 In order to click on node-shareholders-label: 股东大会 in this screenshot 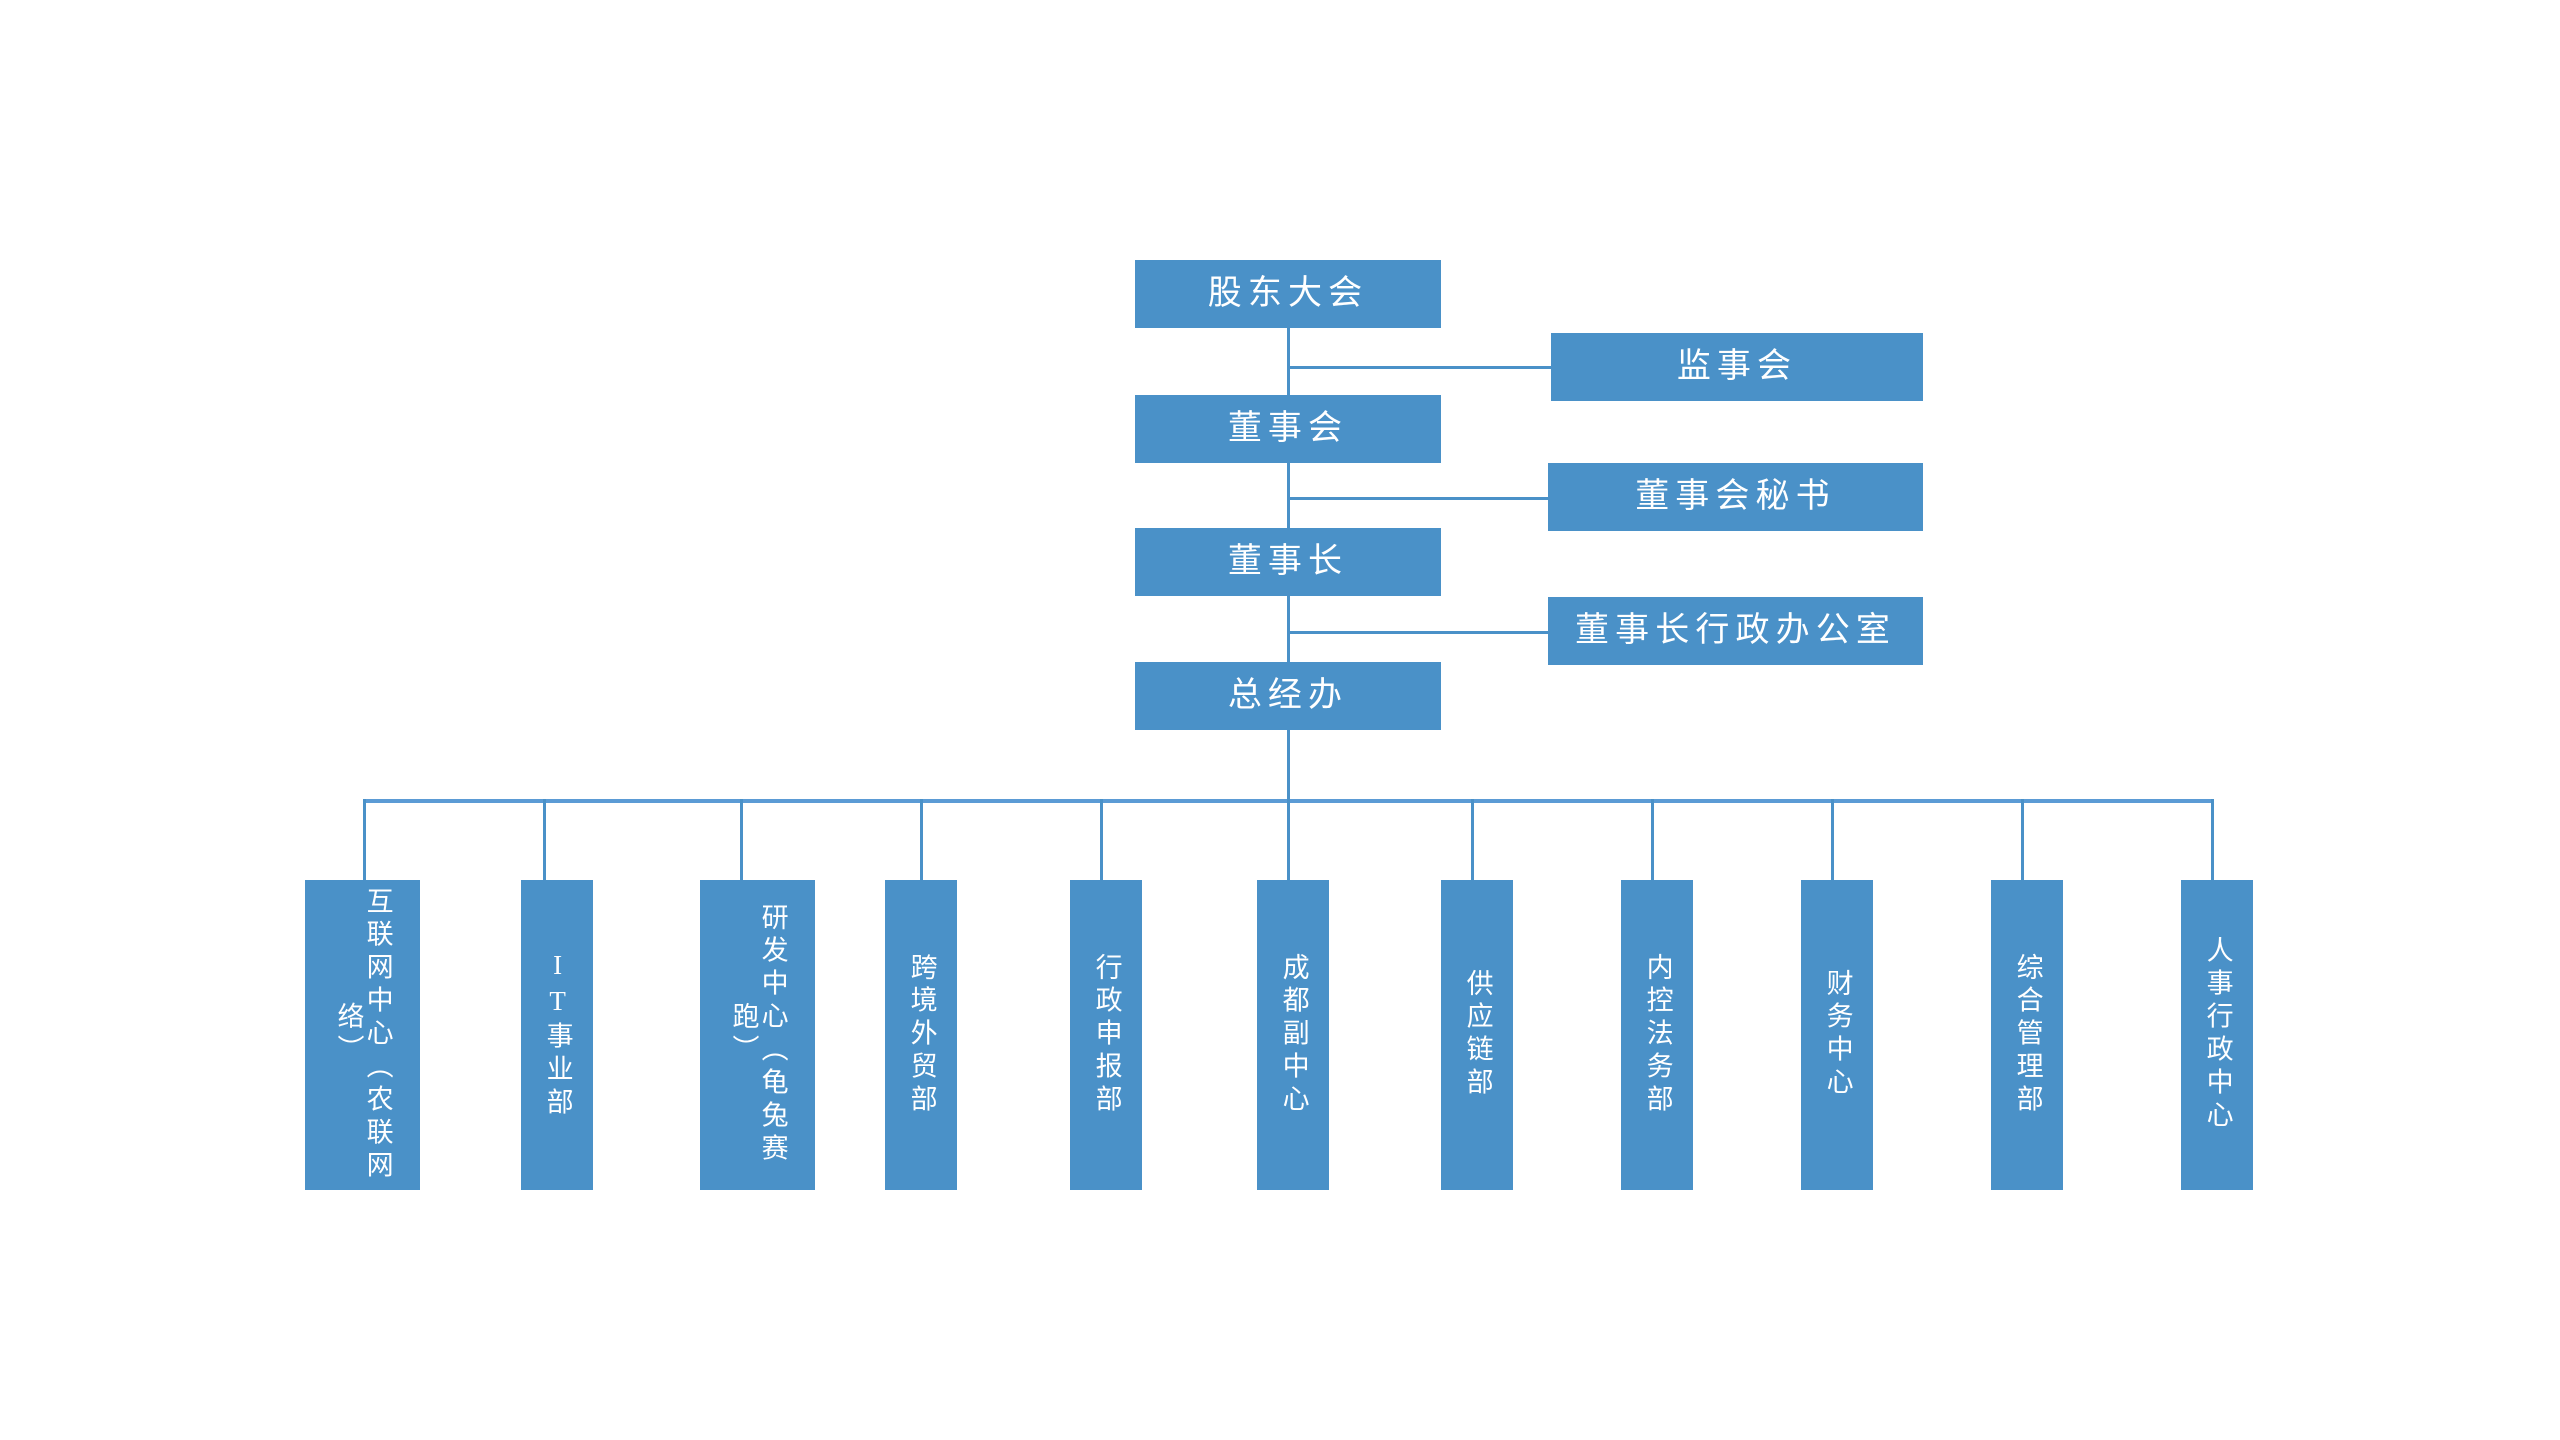, I will do `click(1288, 294)`.